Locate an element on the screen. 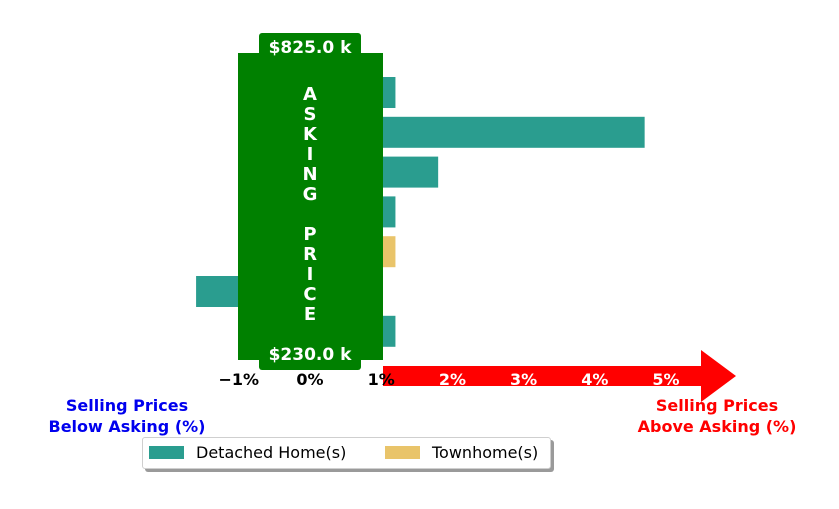 Image resolution: width=839 pixels, height=509 pixels. below-asking-annotation-line1: Selling Prices is located at coordinates (127, 405).